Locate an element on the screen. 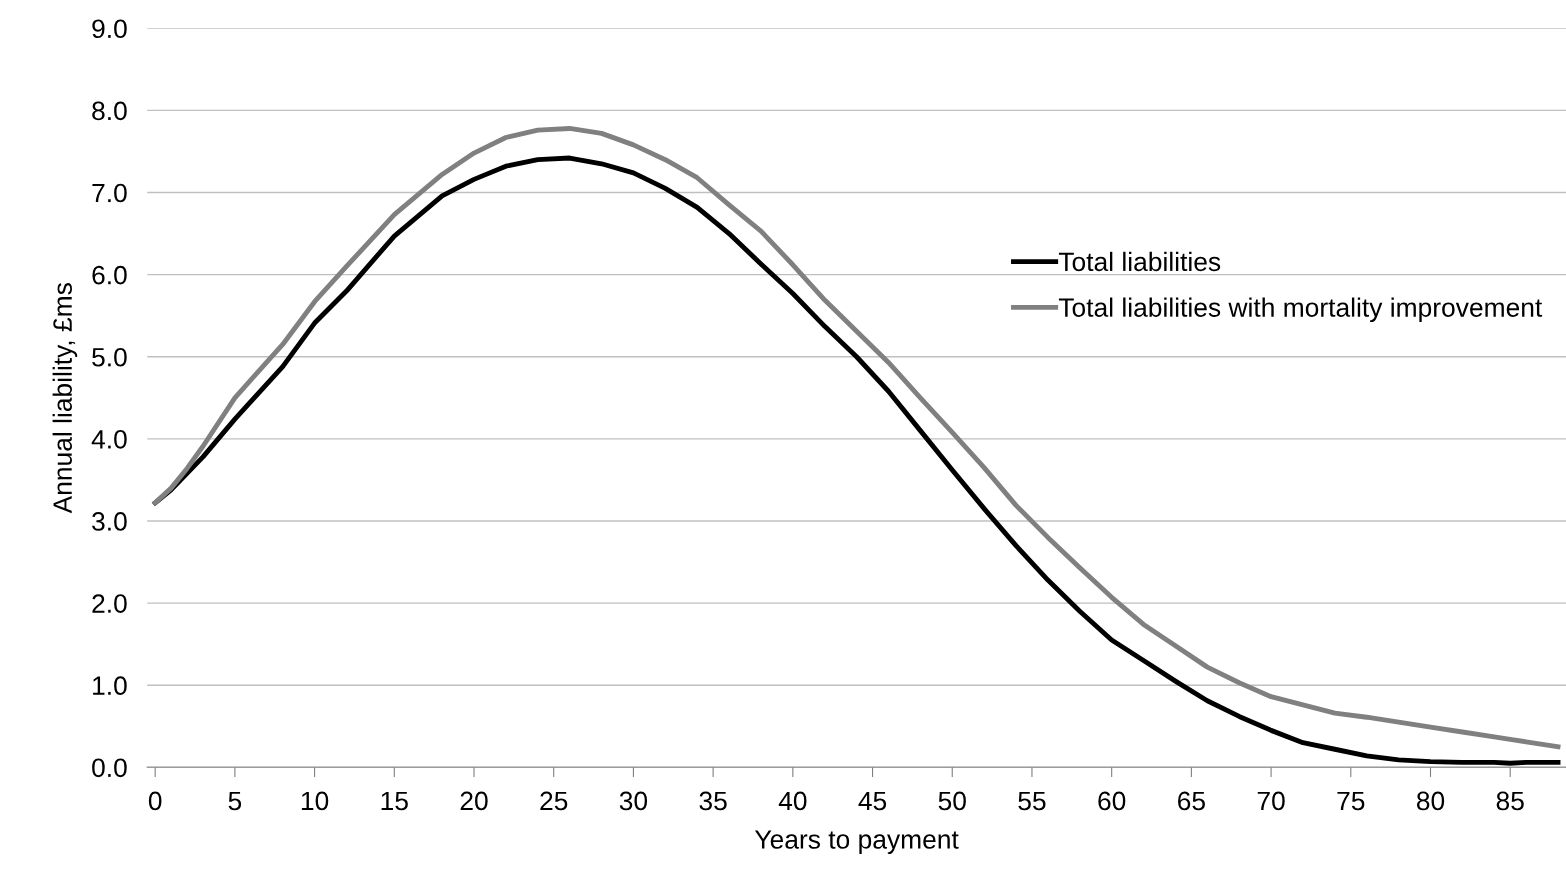 This screenshot has width=1566, height=884. y-tick-label: 7.0 is located at coordinates (109, 193).